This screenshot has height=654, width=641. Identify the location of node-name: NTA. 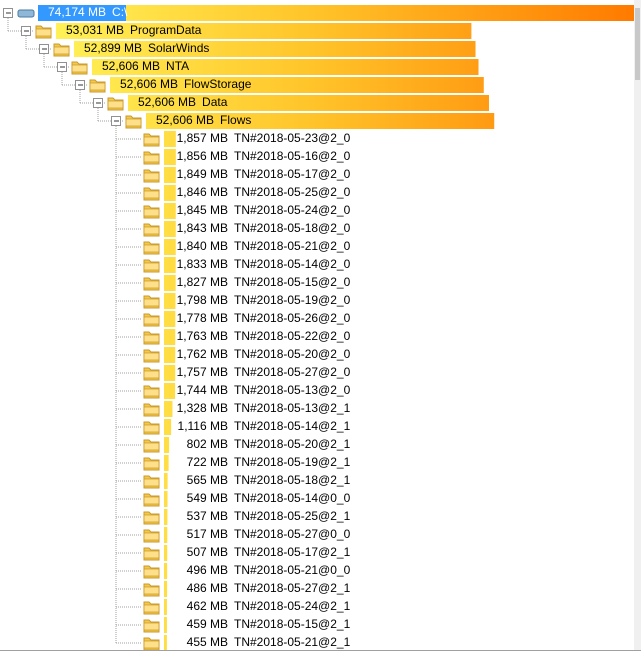
(177, 66).